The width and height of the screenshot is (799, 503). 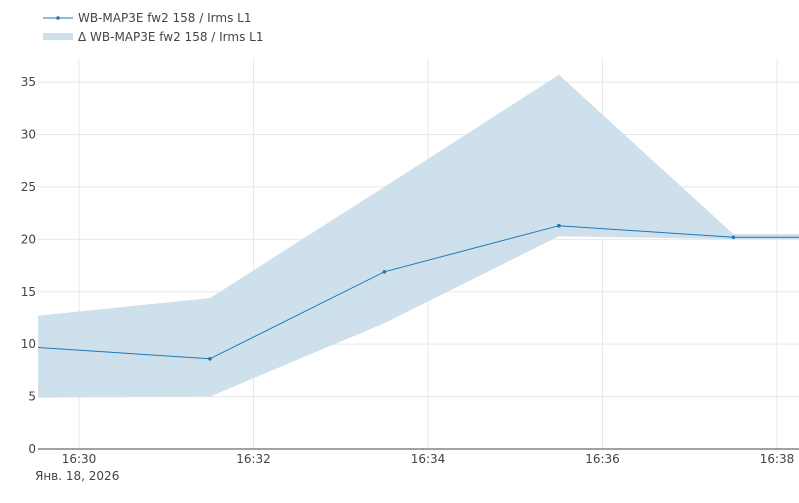 What do you see at coordinates (170, 37) in the screenshot?
I see `legend-label-band: Δ WB-MAP3E fw2 158 / Irms L1` at bounding box center [170, 37].